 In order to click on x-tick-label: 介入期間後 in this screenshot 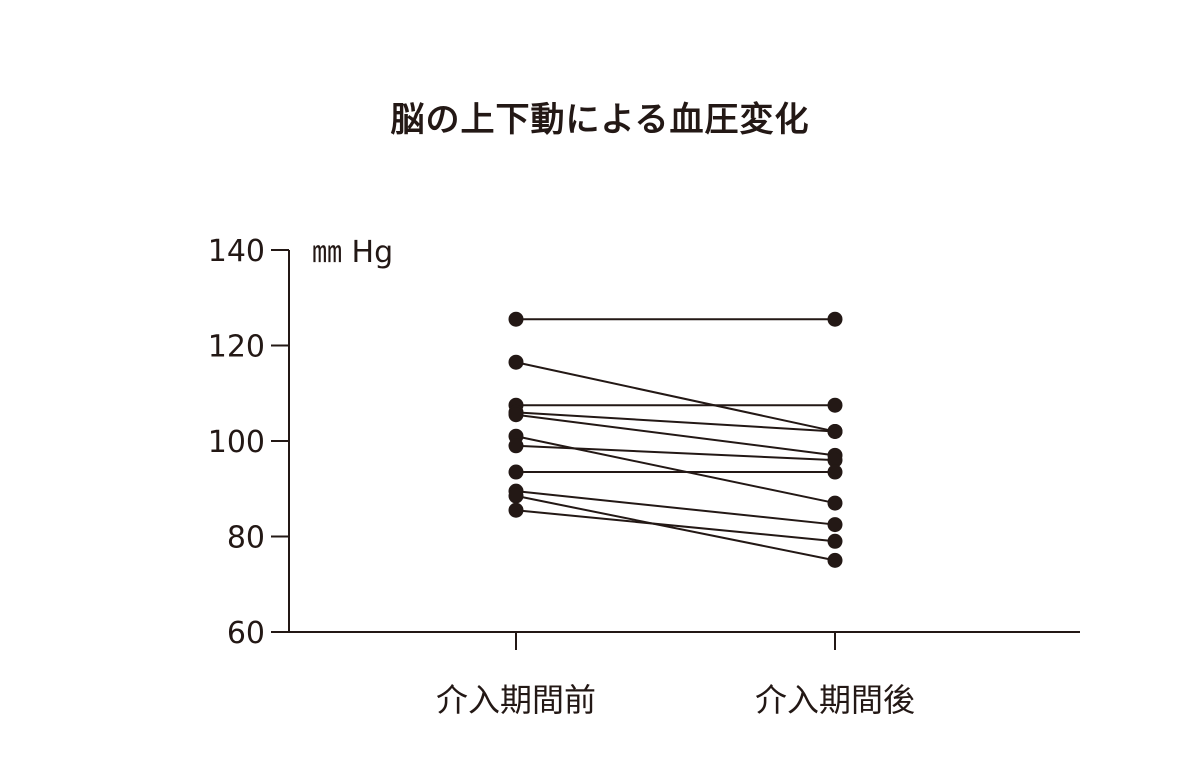, I will do `click(835, 700)`.